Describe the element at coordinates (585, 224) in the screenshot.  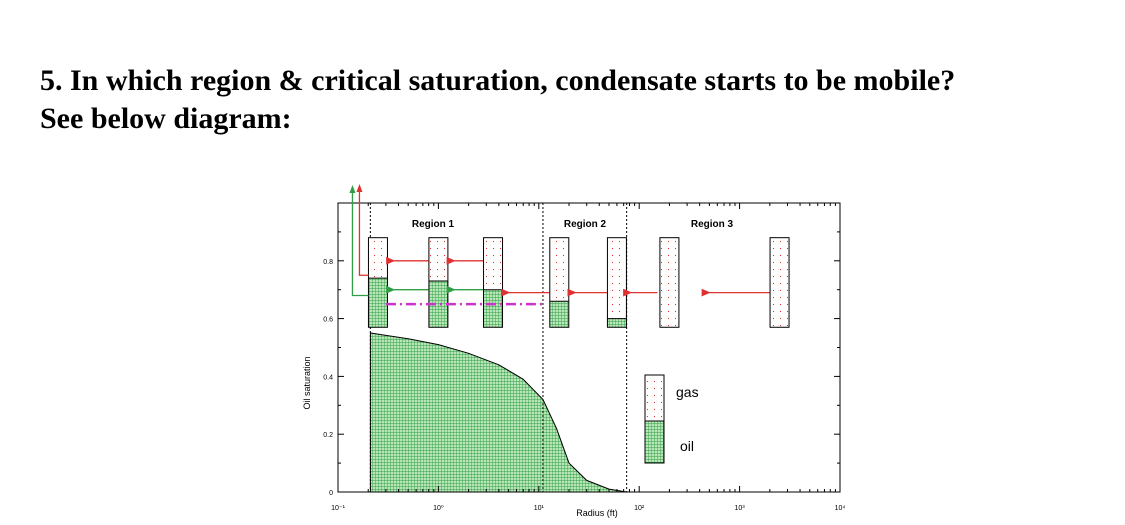
I see `region-label: Region 2` at that location.